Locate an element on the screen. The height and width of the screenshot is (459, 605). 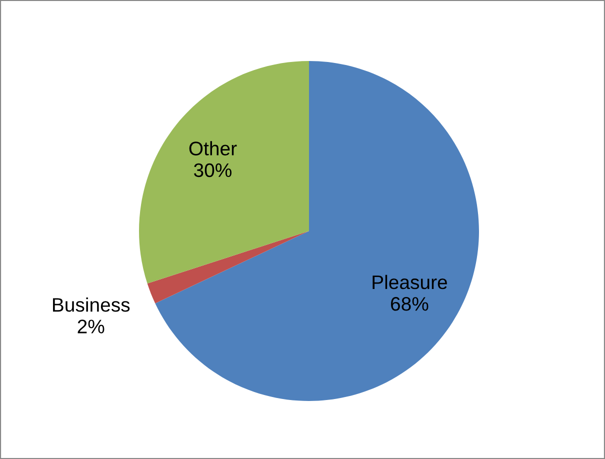
slice-label: Other is located at coordinates (213, 148).